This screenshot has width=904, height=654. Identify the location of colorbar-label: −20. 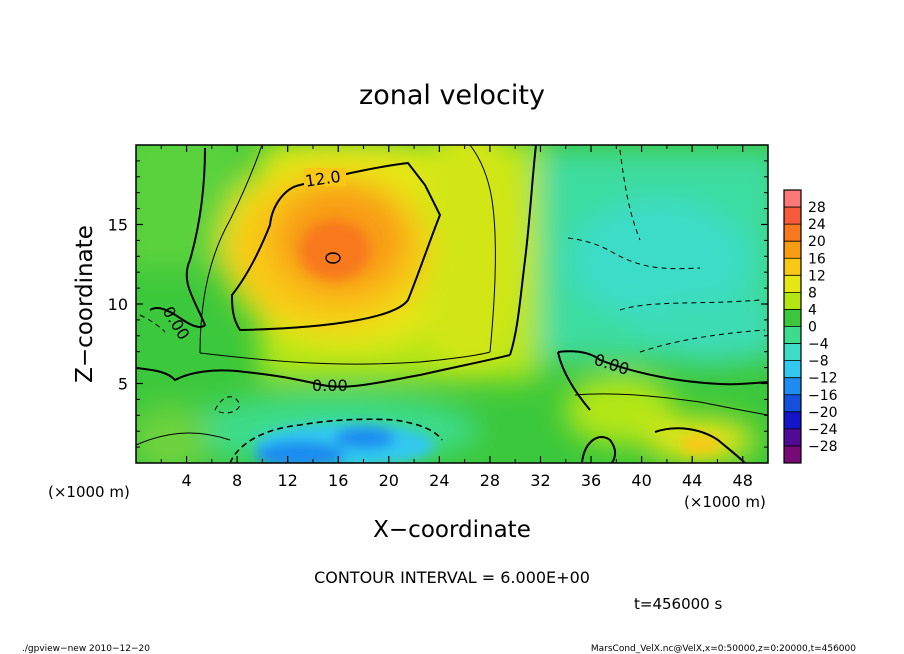
(823, 413).